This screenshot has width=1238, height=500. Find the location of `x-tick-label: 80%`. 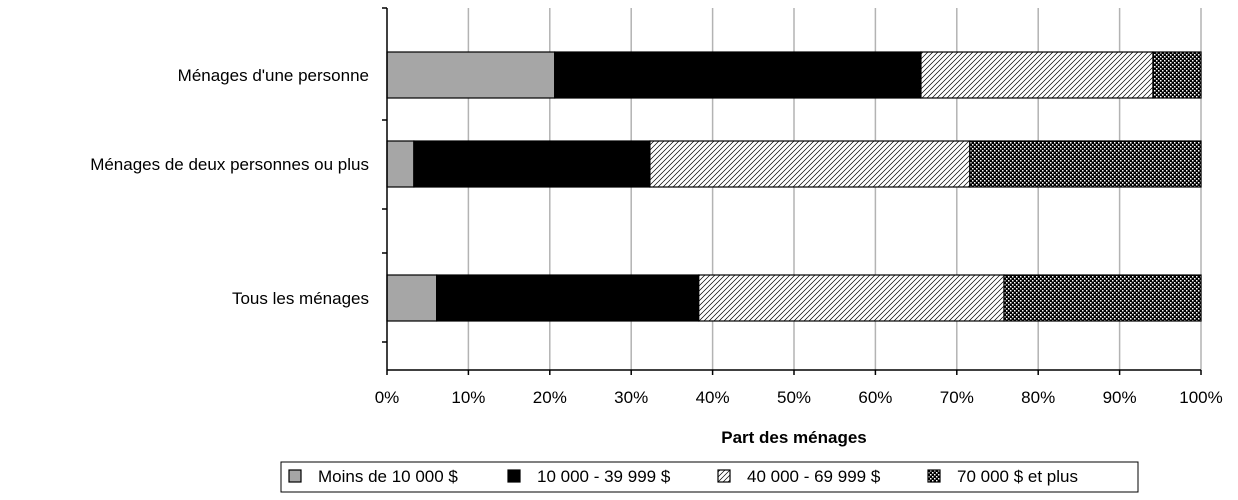

x-tick-label: 80% is located at coordinates (1038, 397).